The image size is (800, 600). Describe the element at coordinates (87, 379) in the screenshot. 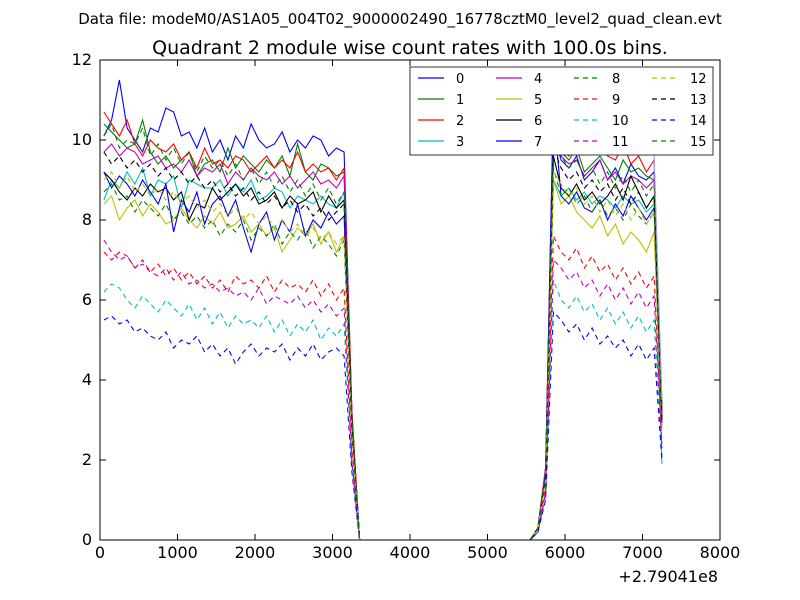

I see `y-tick-label: 4` at that location.